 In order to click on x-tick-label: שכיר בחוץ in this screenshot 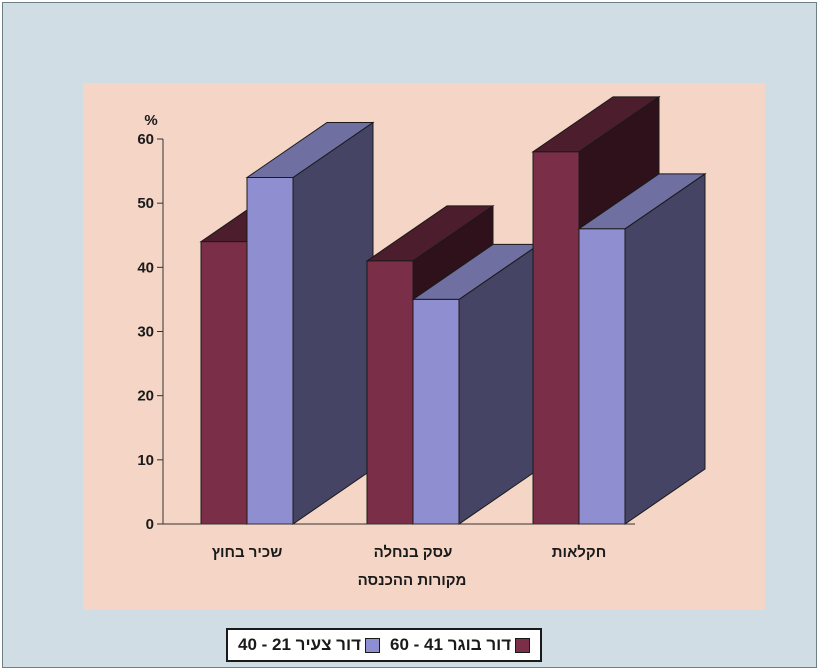, I will do `click(247, 552)`.